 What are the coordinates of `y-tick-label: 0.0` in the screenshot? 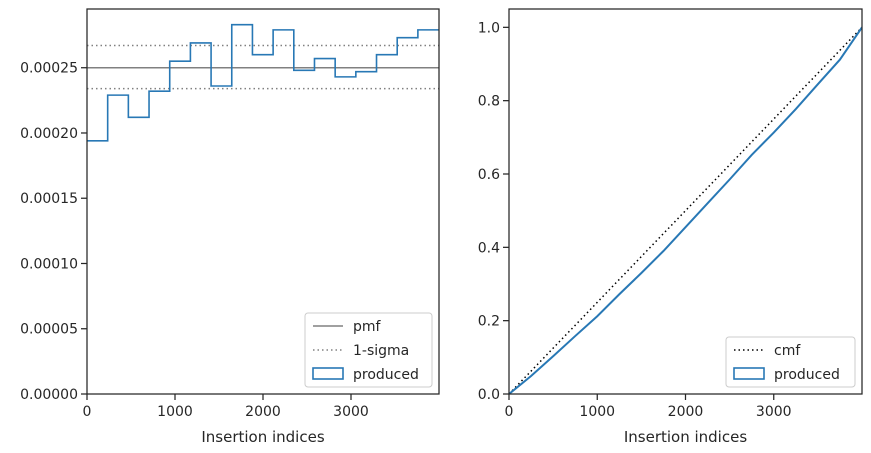 It's located at (489, 395).